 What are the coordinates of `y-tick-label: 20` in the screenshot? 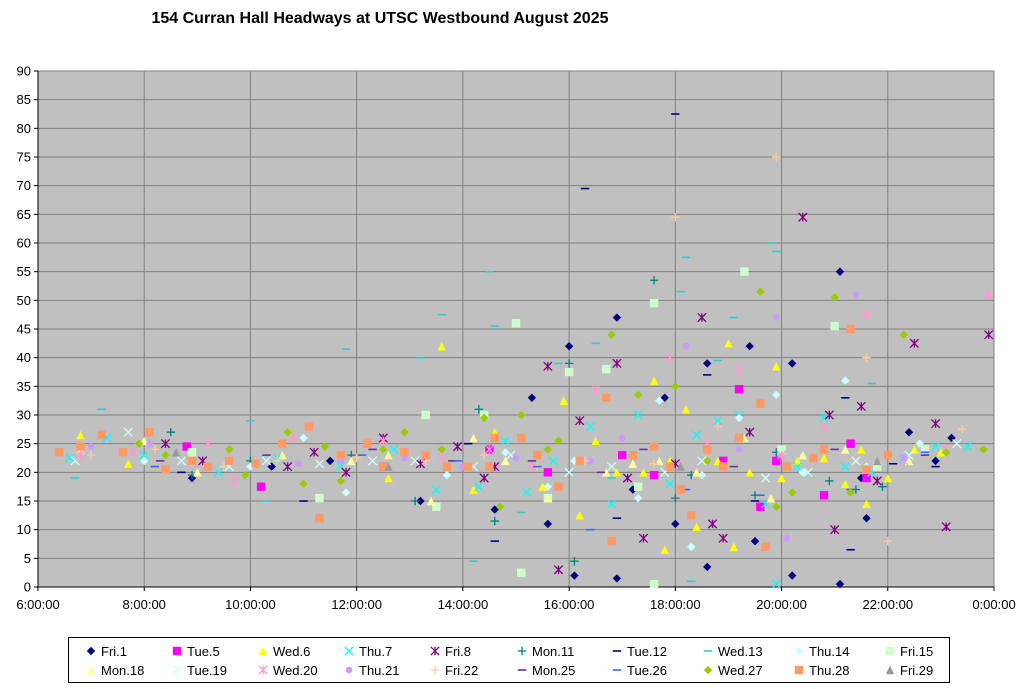 It's located at (24, 472).